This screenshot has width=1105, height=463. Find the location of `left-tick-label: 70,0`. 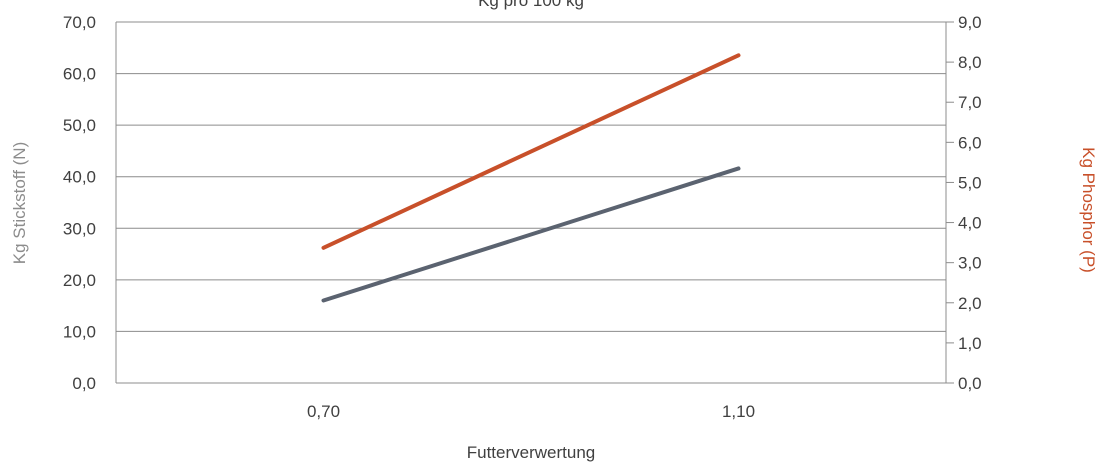

left-tick-label: 70,0 is located at coordinates (79, 22).